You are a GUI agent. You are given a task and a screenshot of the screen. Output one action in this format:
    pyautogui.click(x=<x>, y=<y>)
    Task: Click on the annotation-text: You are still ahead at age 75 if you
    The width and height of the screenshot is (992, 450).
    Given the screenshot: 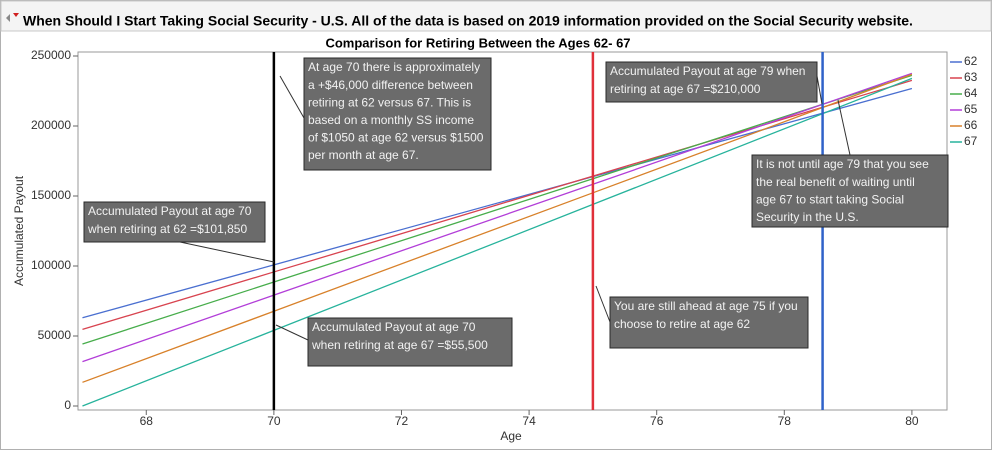 What is the action you would take?
    pyautogui.click(x=706, y=306)
    